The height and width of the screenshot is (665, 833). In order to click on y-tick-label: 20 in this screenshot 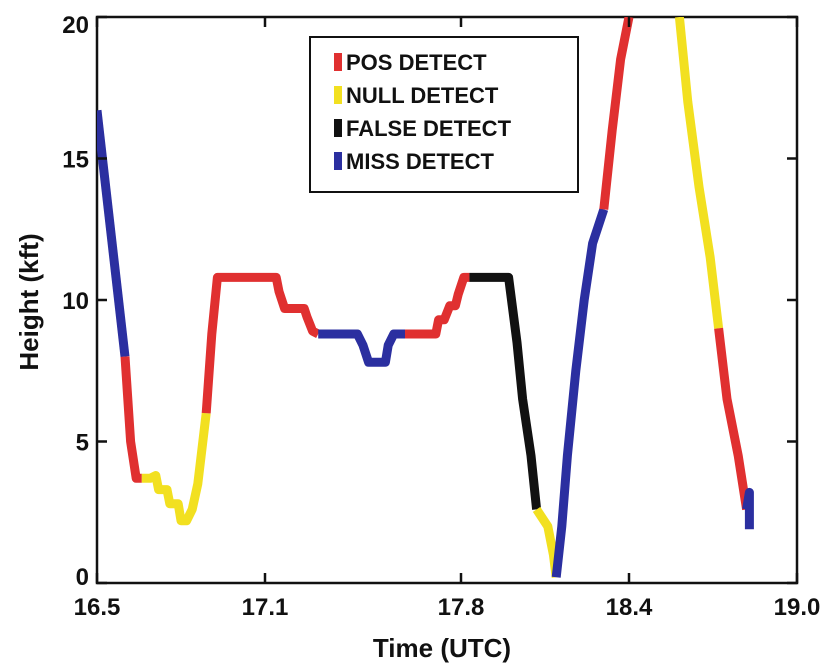, I will do `click(75, 25)`.